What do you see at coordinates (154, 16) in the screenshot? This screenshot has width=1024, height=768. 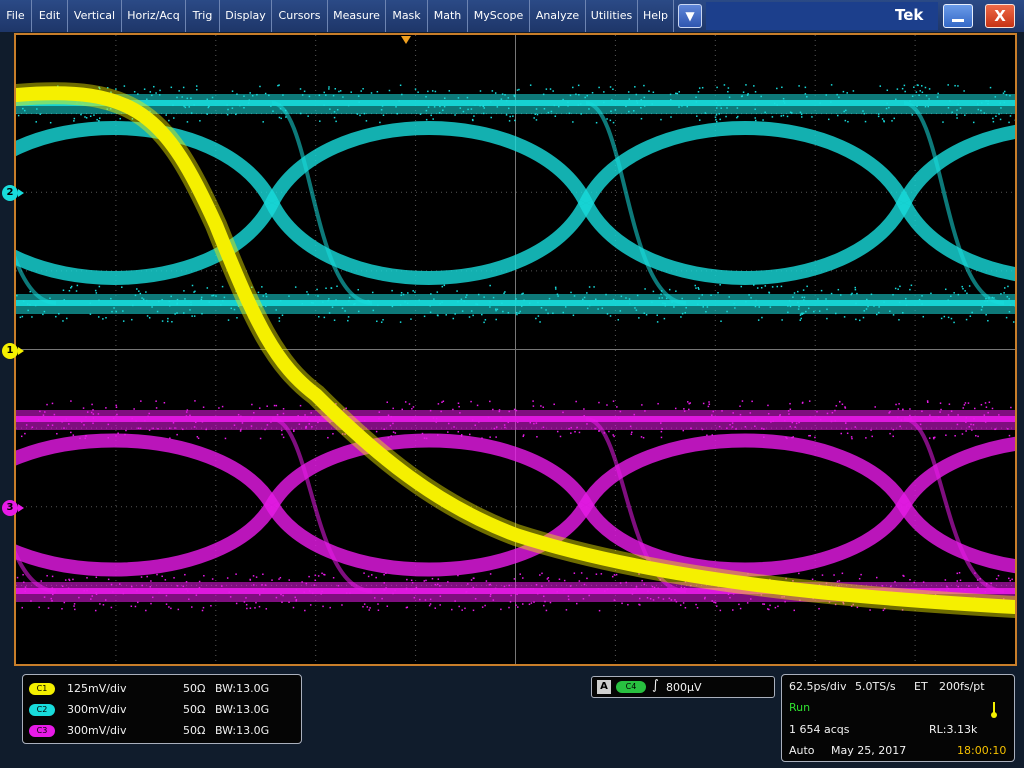 I see `menu-horiz-acq: Horiz/Acq` at bounding box center [154, 16].